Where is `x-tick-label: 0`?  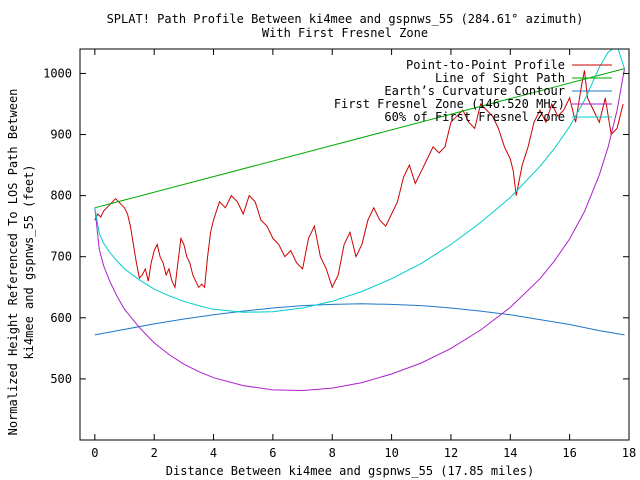 x-tick-label: 0 is located at coordinates (94, 453).